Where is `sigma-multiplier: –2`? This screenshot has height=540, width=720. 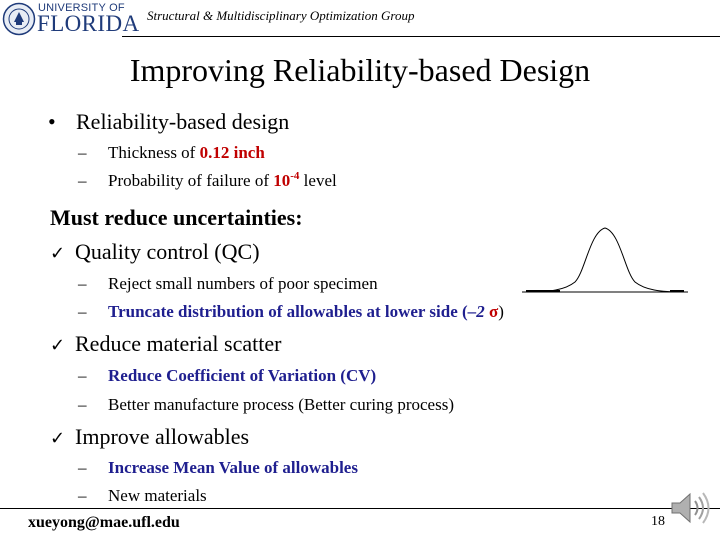 sigma-multiplier: –2 is located at coordinates (478, 311).